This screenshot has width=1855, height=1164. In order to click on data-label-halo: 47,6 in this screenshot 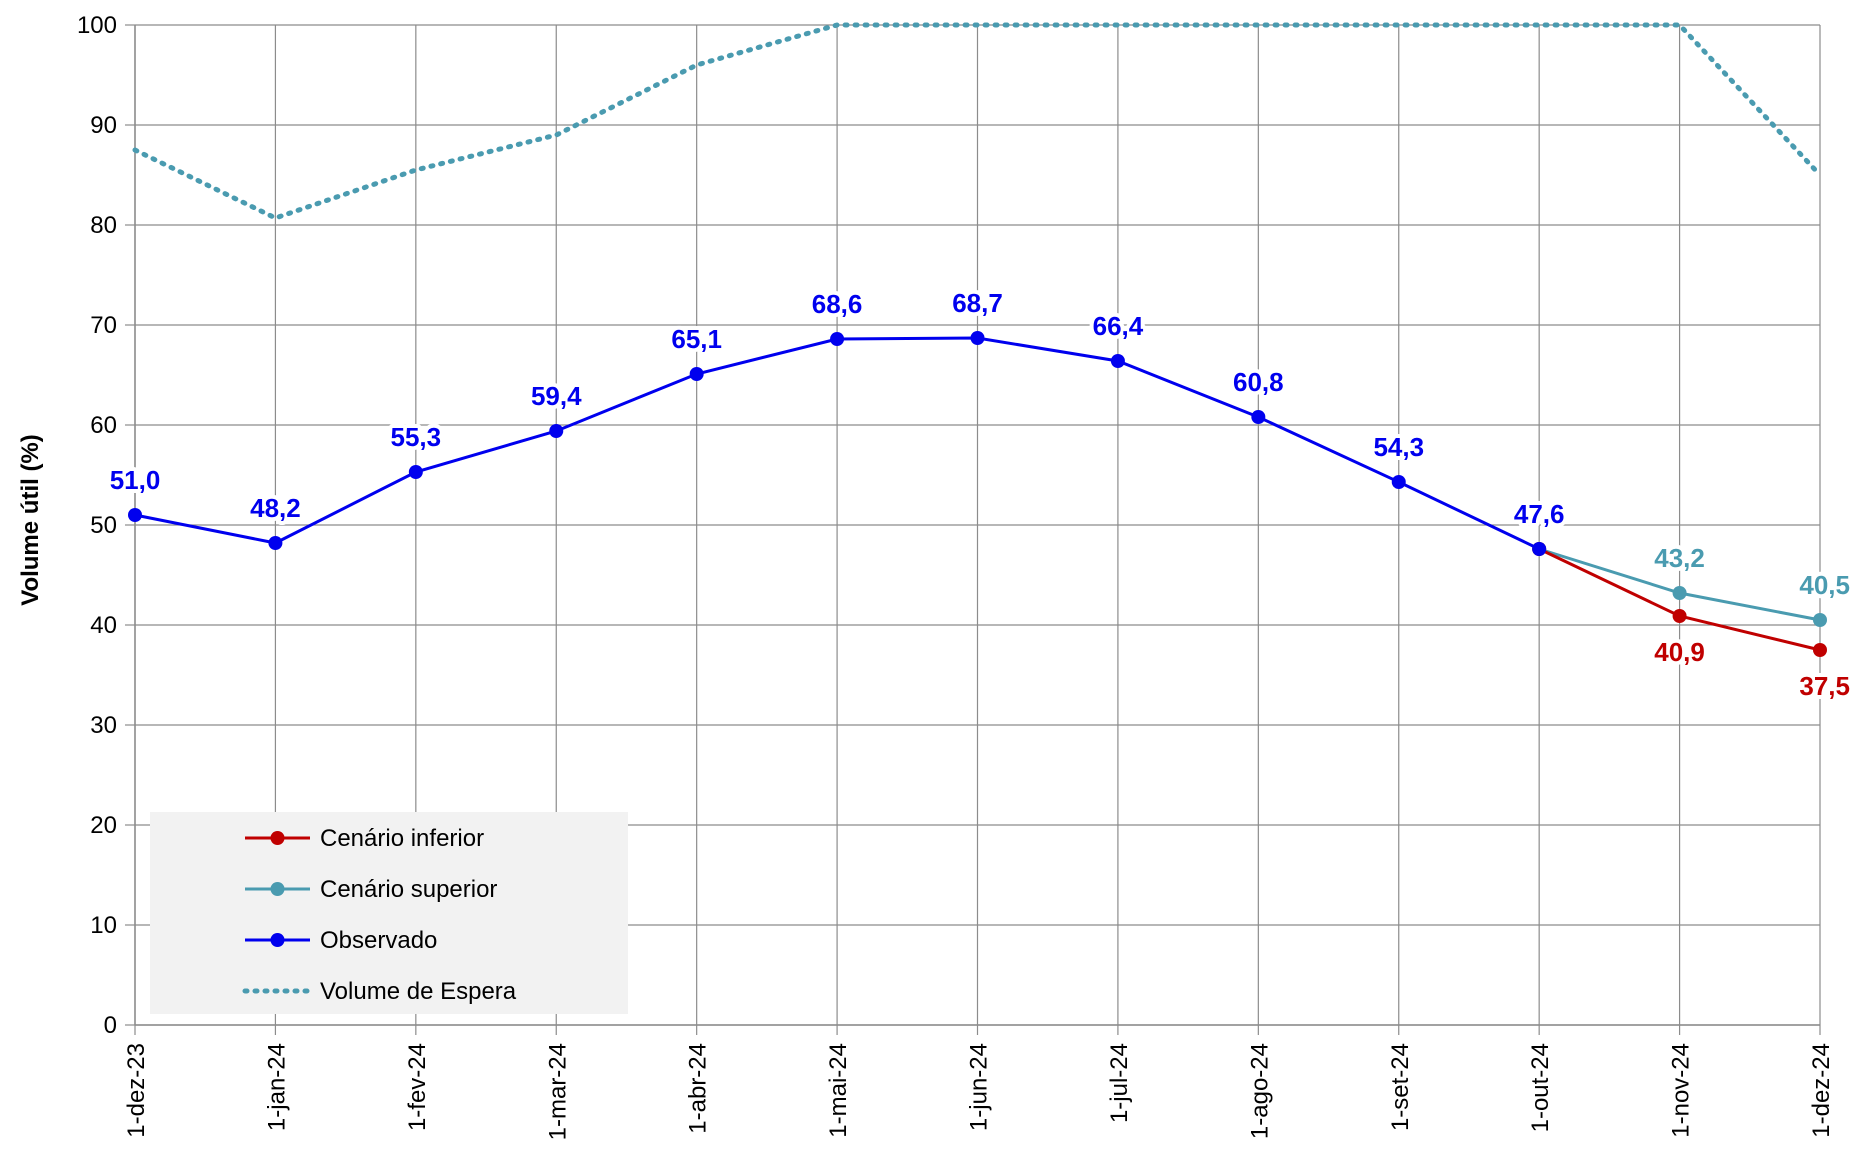, I will do `click(1539, 514)`.